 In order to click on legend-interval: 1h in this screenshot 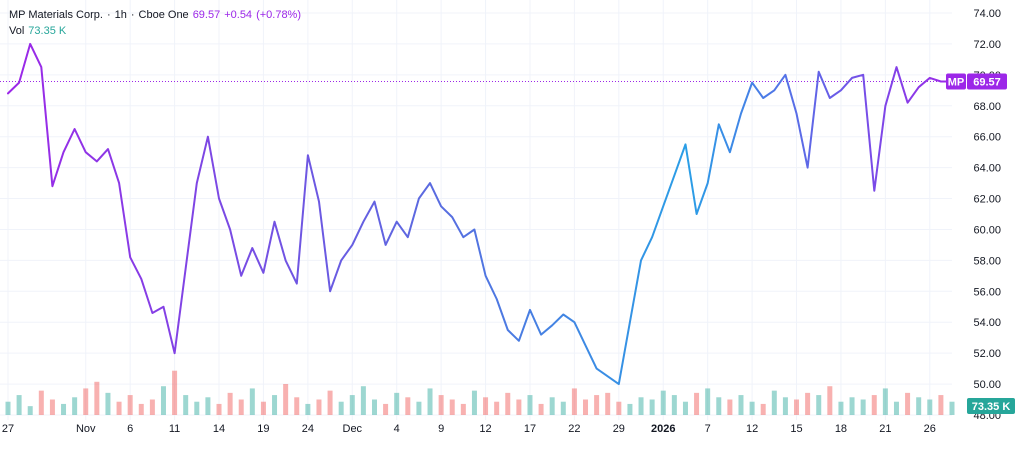, I will do `click(120, 15)`.